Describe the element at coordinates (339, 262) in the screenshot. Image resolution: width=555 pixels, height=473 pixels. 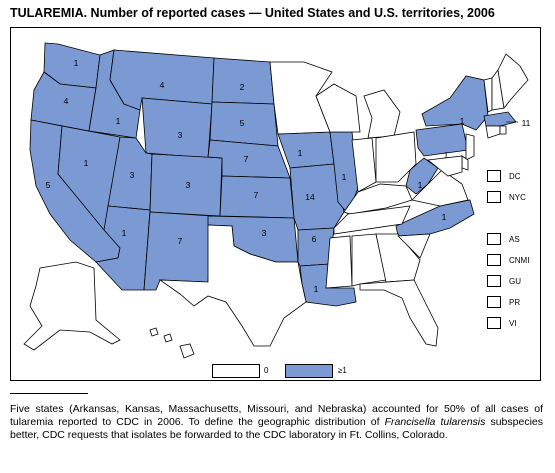
I see `state-ms` at that location.